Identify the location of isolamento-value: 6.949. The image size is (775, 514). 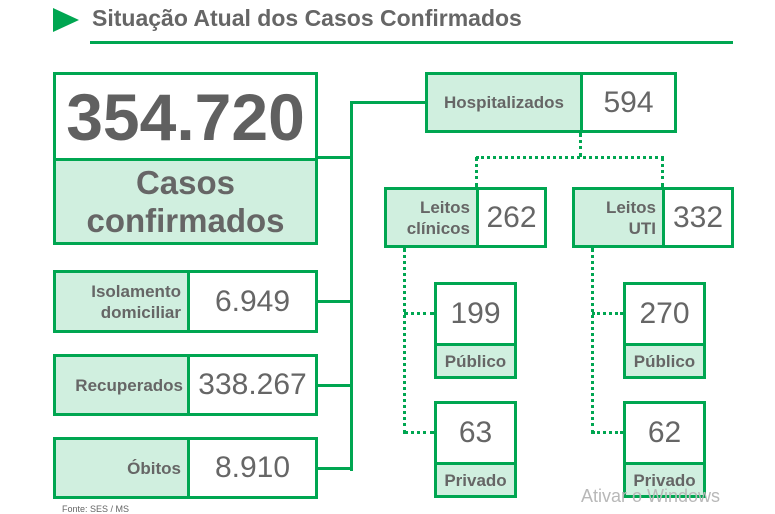
(252, 301).